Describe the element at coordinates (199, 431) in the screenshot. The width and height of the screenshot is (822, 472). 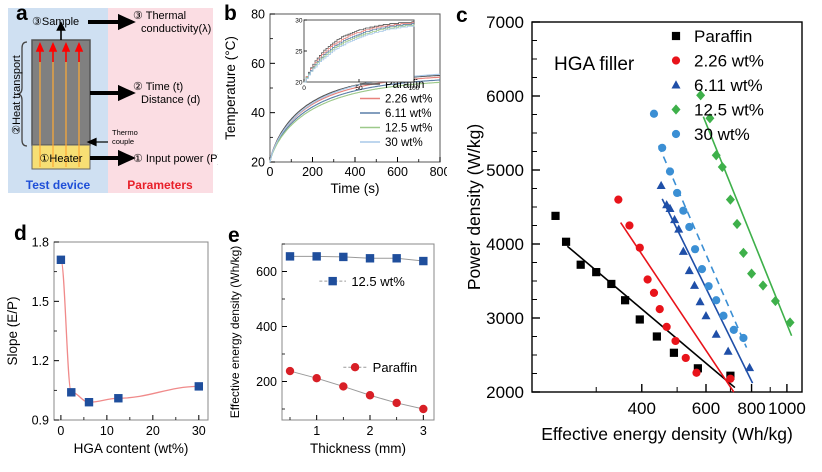
I see `x-tick-label: 30` at that location.